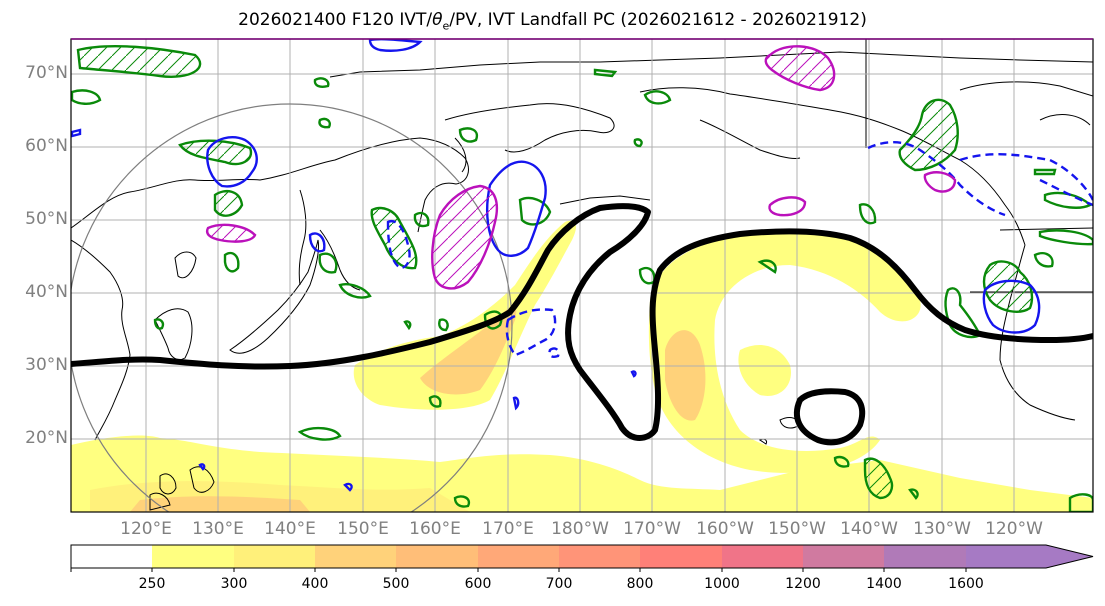 The image size is (1105, 606). I want to click on lon-label-120e: 120°E, so click(146, 529).